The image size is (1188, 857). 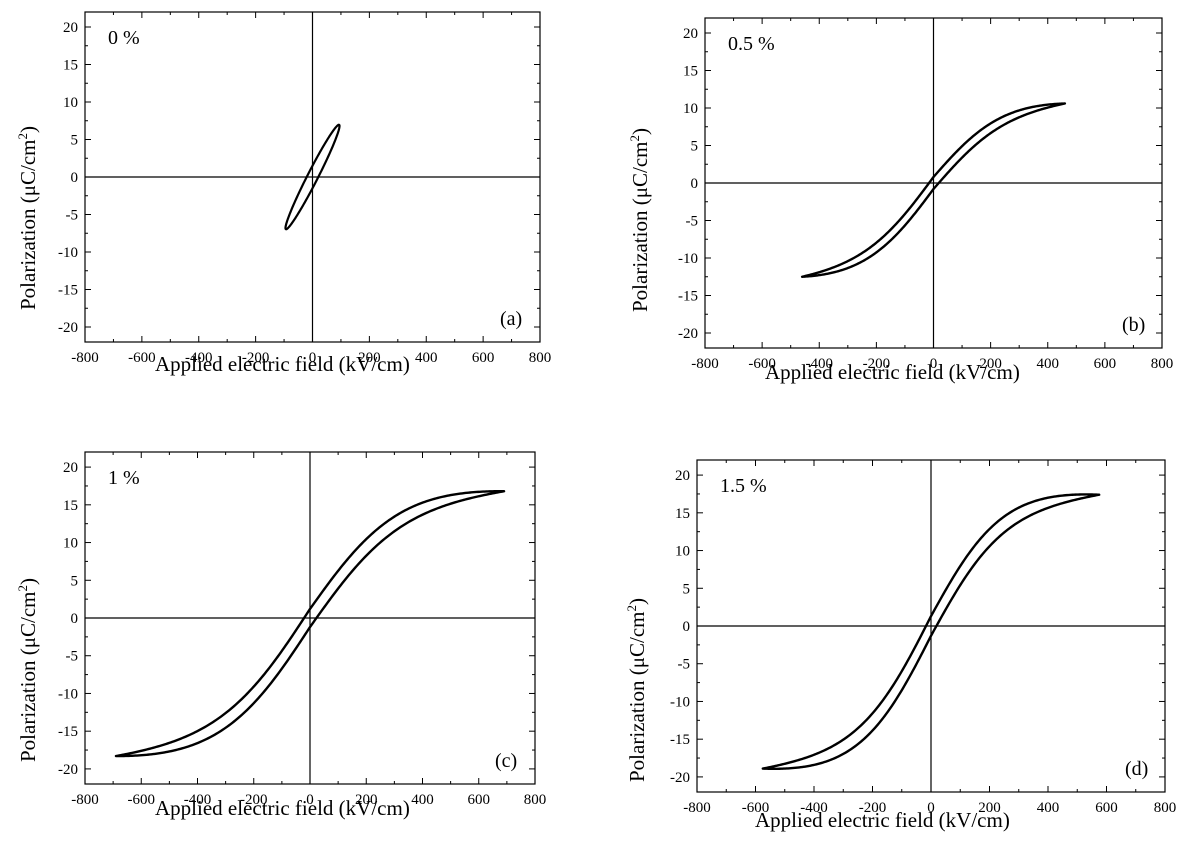 I want to click on panel-label: (d), so click(x=1136, y=769).